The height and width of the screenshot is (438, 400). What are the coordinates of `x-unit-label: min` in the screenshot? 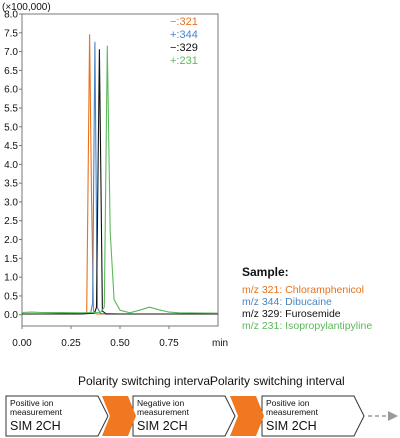 It's located at (220, 343).